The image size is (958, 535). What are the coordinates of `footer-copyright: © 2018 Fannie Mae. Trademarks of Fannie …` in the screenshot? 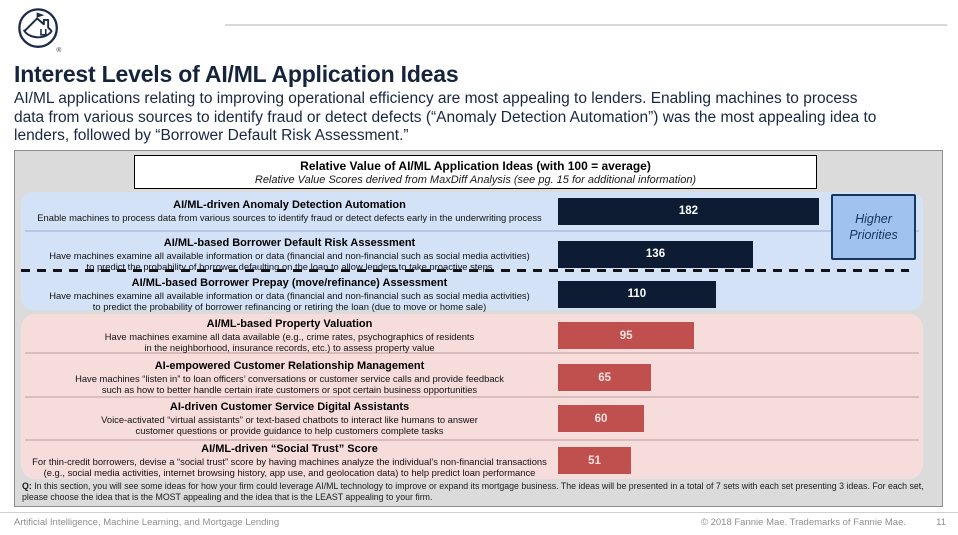 It's located at (803, 522).